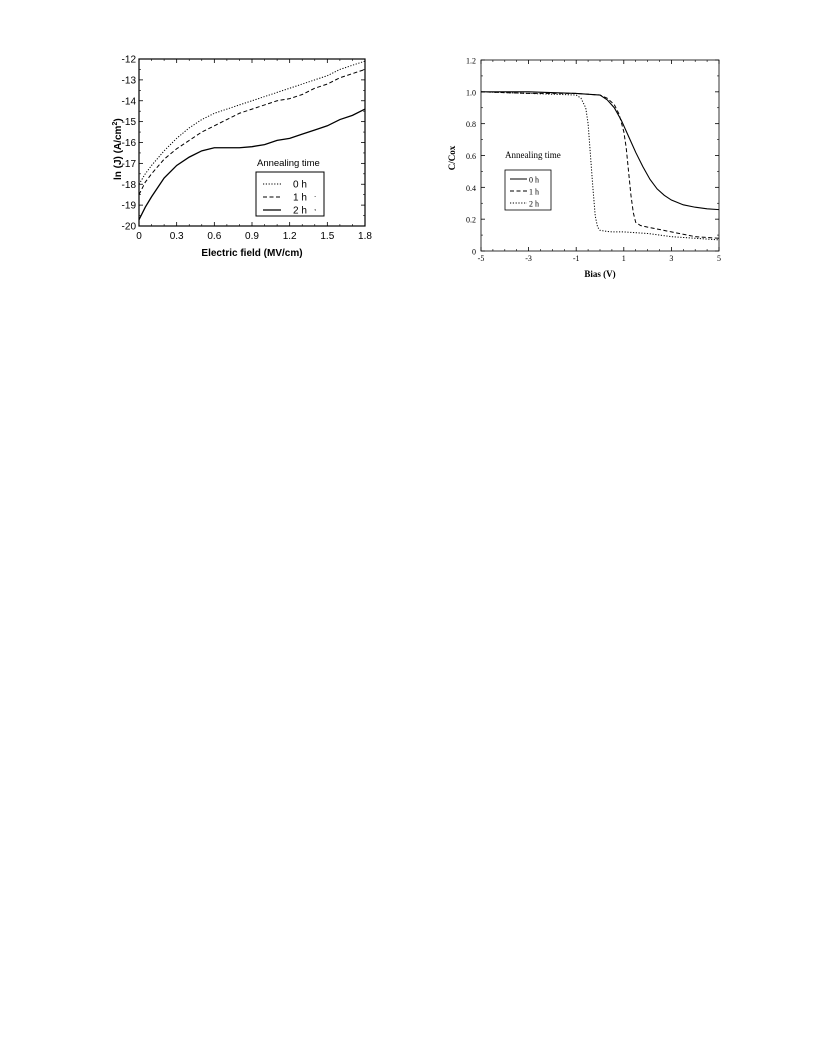 This screenshot has width=816, height=1056. Describe the element at coordinates (471, 156) in the screenshot. I see `y-tick-label: 0.6` at that location.